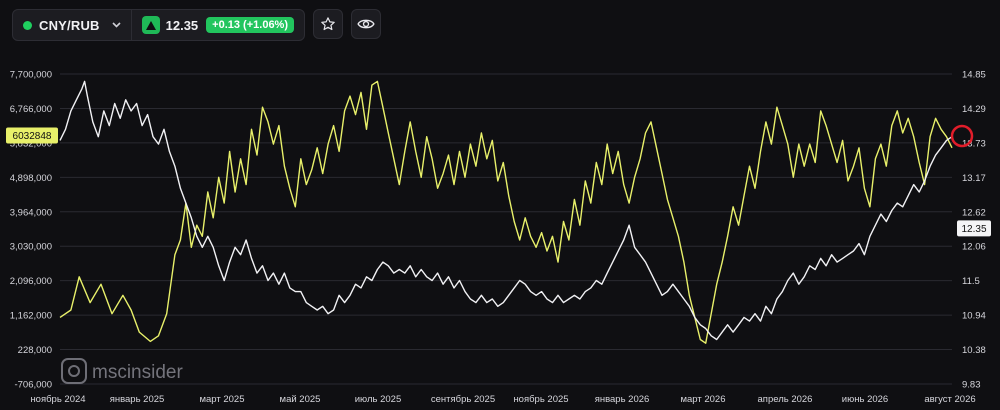  What do you see at coordinates (974, 316) in the screenshot?
I see `right-tick-label: 10.94` at bounding box center [974, 316].